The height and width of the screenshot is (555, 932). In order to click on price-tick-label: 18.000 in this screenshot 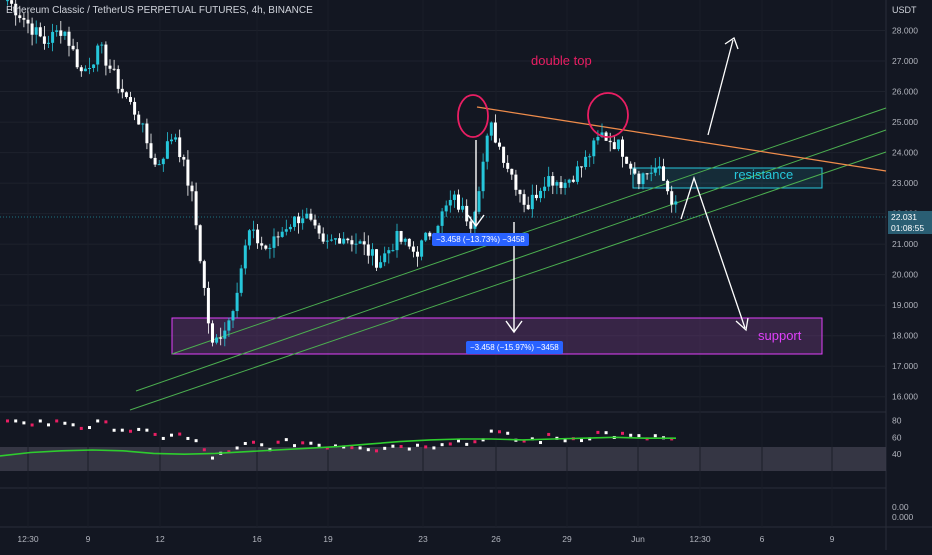, I will do `click(905, 336)`.